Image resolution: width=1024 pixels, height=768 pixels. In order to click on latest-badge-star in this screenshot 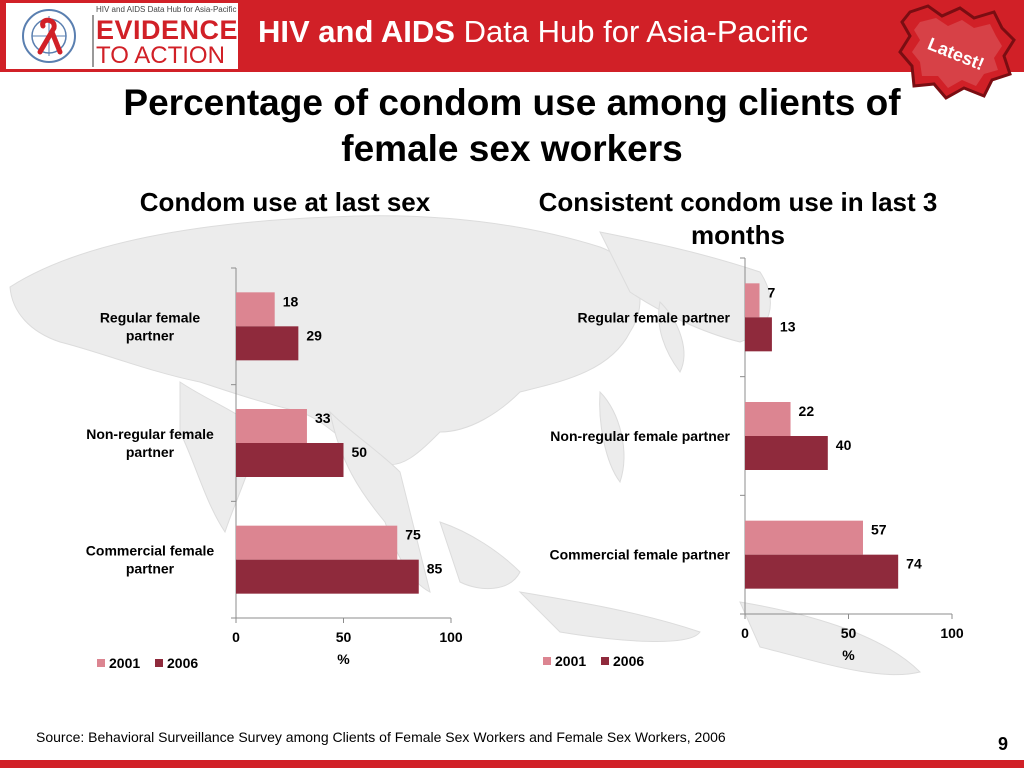, I will do `click(957, 52)`.